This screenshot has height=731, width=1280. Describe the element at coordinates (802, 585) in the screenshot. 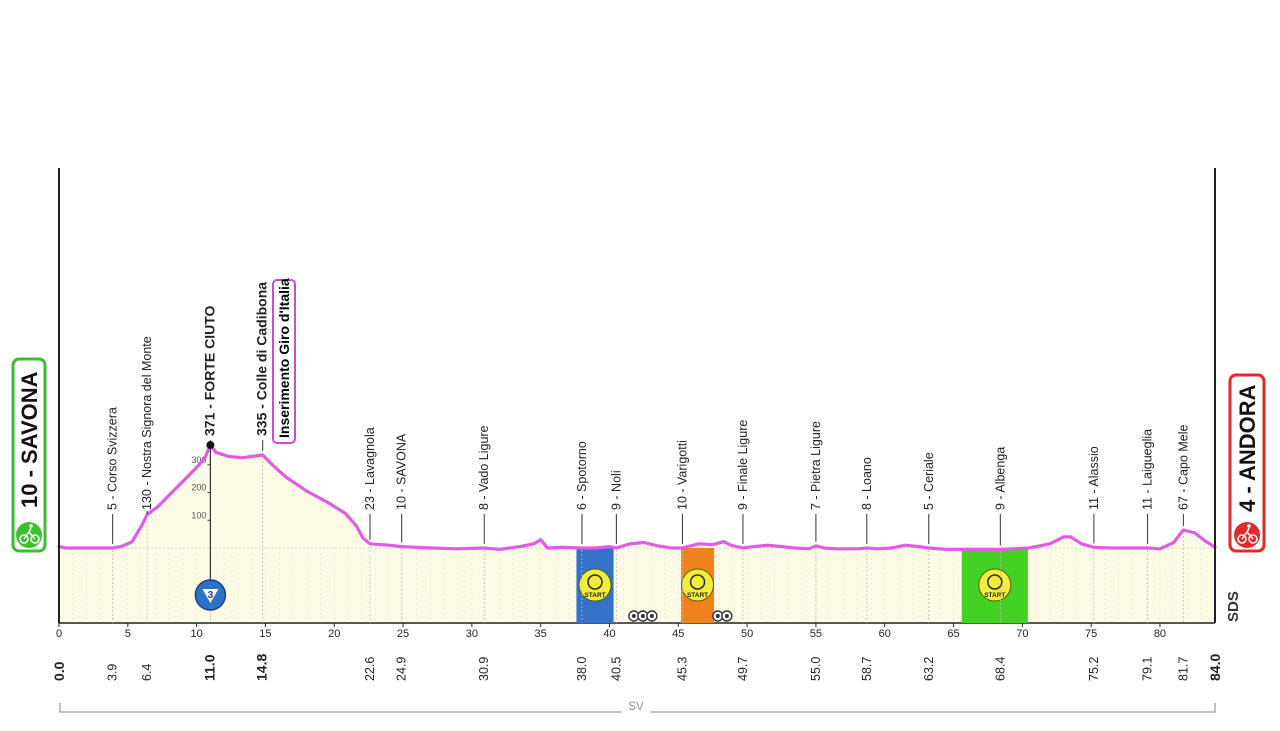

I see `sprint-zones: START START START` at that location.